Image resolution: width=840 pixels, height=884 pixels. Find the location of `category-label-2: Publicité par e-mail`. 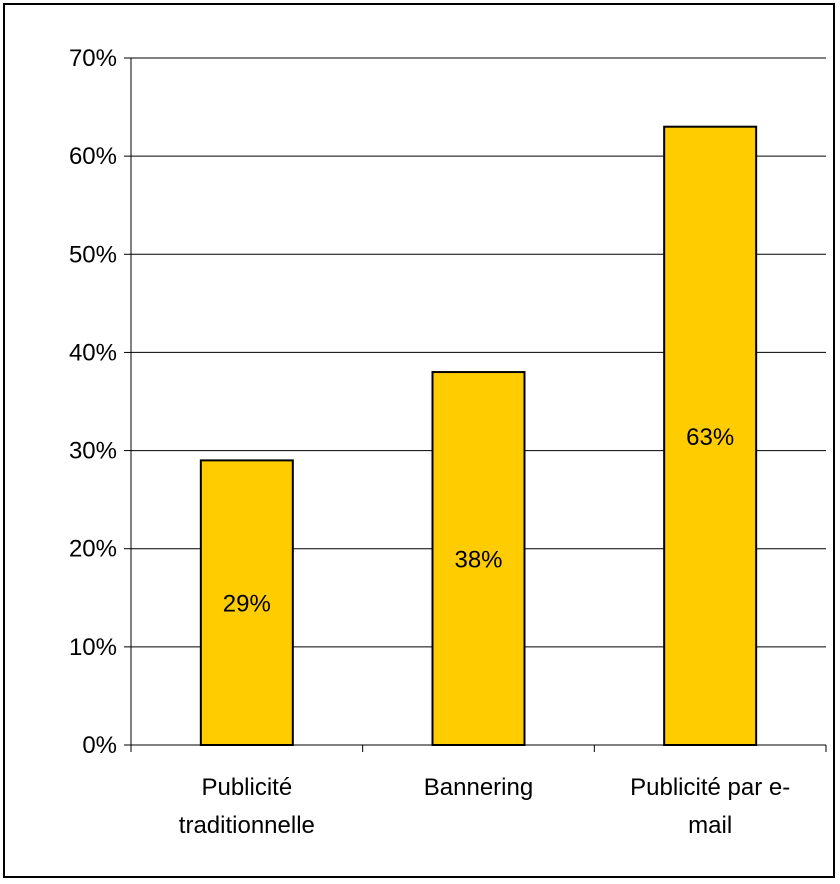

category-label-2: Publicité par e-mail is located at coordinates (710, 806).